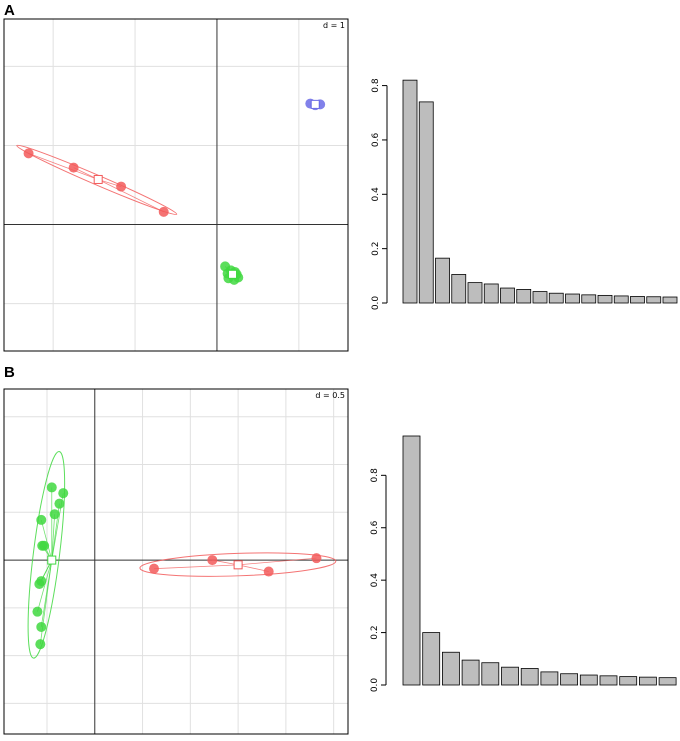 The height and width of the screenshot is (741, 680). Describe the element at coordinates (375, 685) in the screenshot. I see `panel-b-y-tick-label: 0.0` at that location.